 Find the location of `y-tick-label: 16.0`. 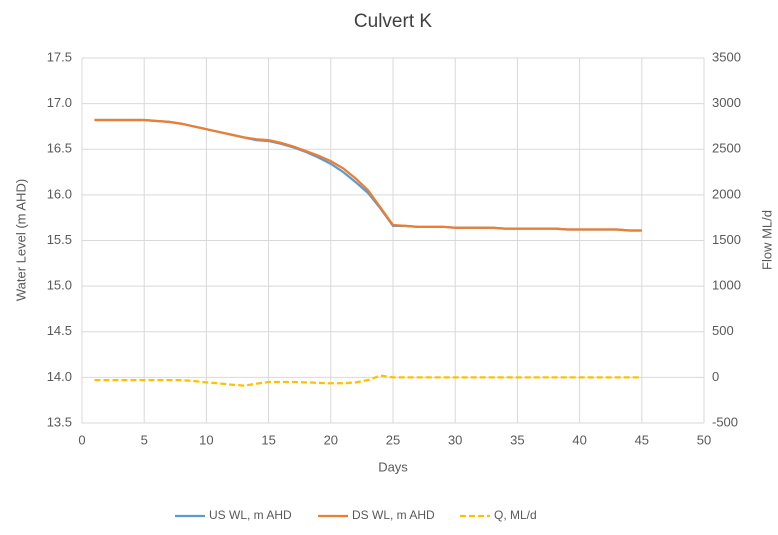

y-tick-label: 16.0 is located at coordinates (59, 193).